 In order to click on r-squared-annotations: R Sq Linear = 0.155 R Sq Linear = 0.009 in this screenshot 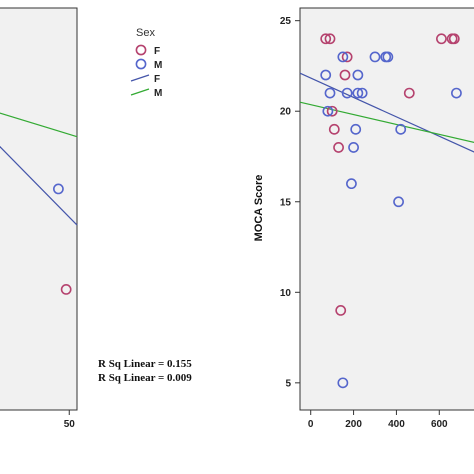, I will do `click(145, 371)`.